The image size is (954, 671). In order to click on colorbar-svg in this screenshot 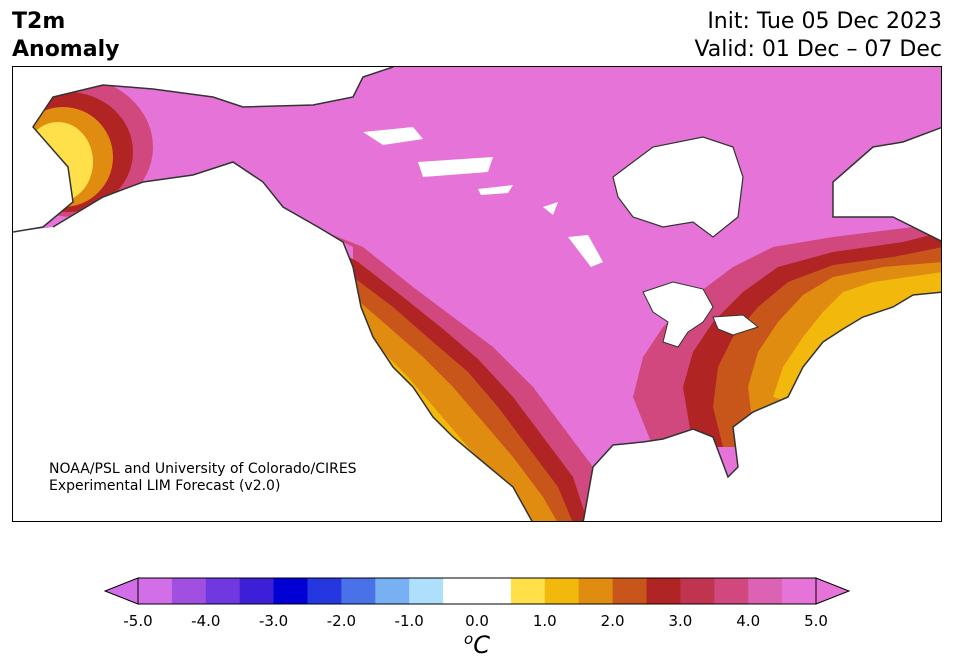, I will do `click(477, 591)`.